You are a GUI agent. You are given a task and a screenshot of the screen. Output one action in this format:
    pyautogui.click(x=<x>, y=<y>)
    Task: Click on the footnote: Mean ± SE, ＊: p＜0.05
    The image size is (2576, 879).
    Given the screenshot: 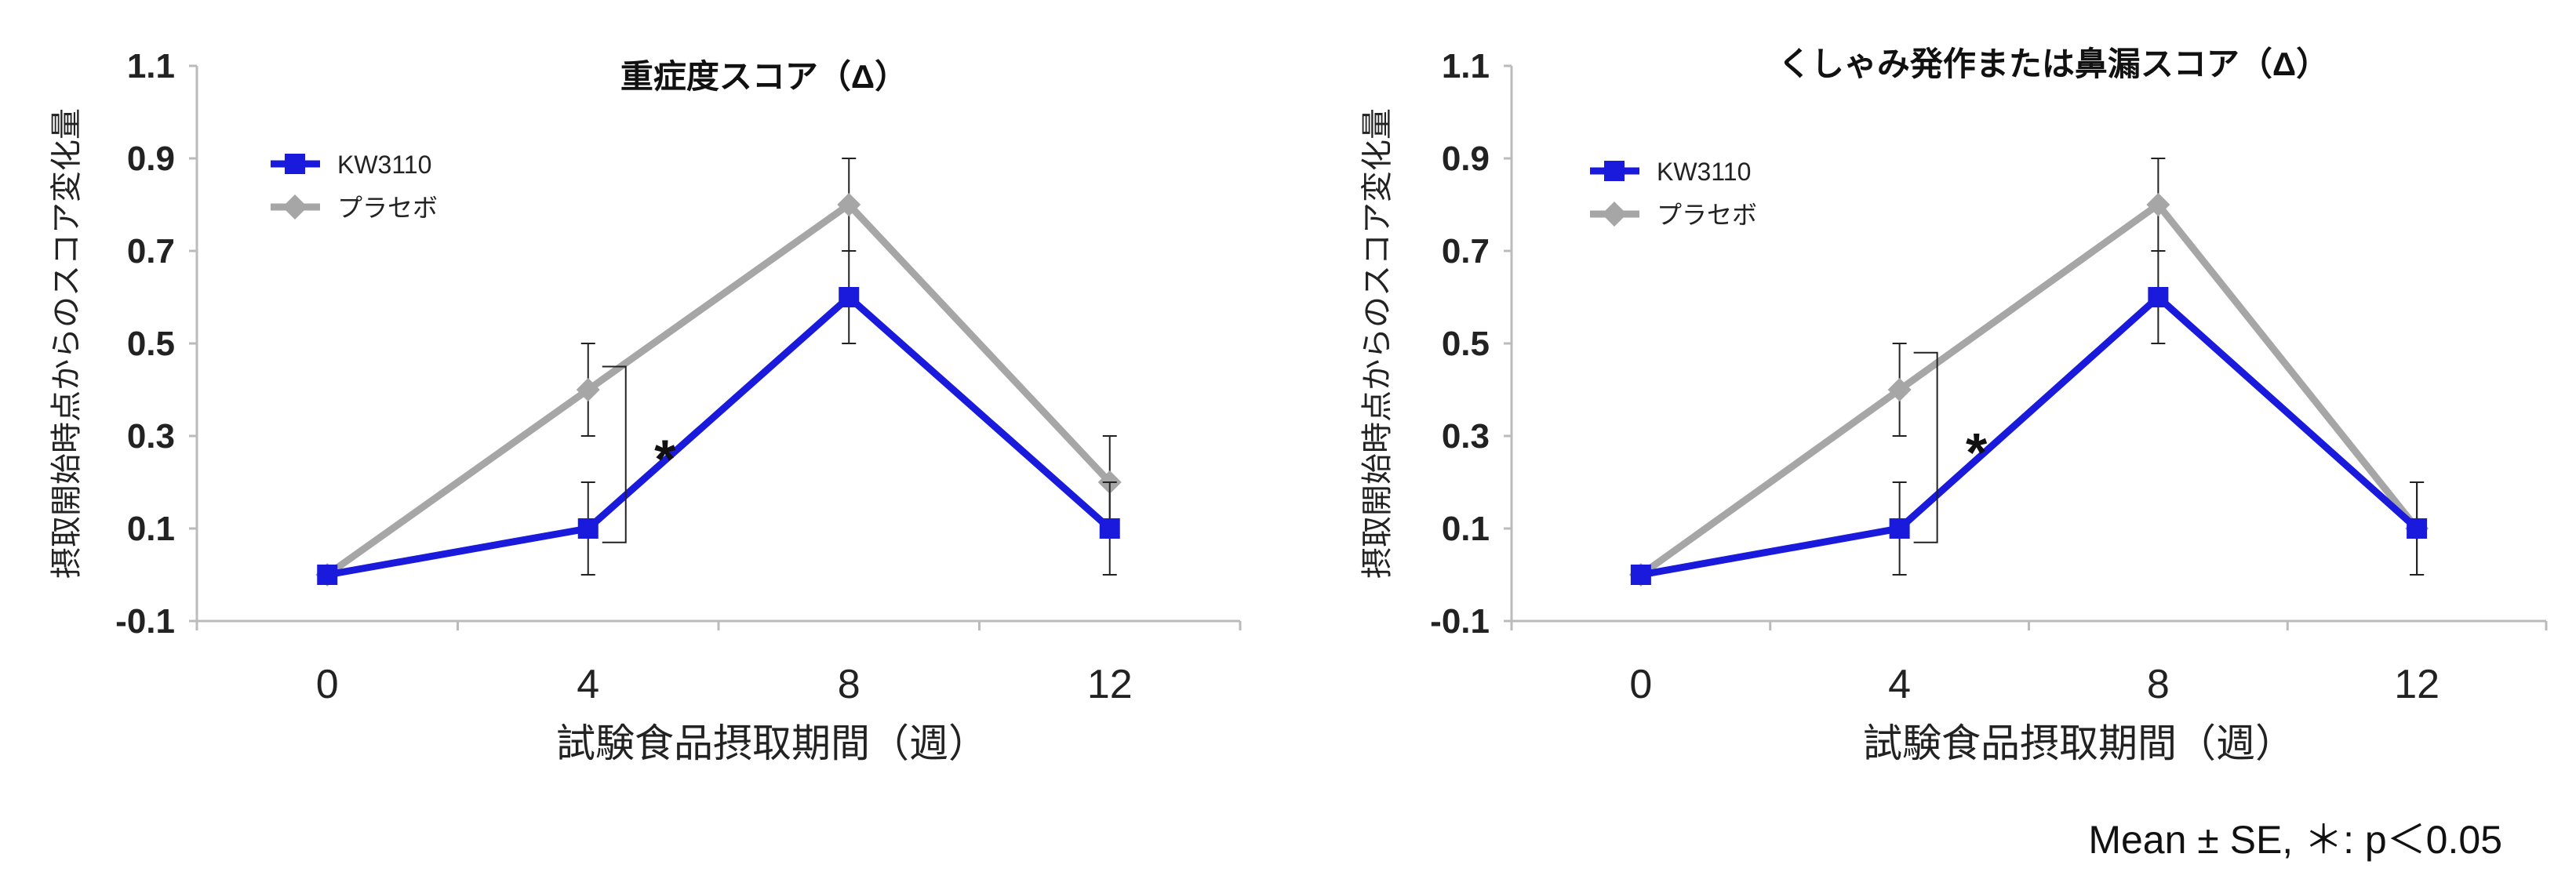 What is the action you would take?
    pyautogui.click(x=2295, y=840)
    